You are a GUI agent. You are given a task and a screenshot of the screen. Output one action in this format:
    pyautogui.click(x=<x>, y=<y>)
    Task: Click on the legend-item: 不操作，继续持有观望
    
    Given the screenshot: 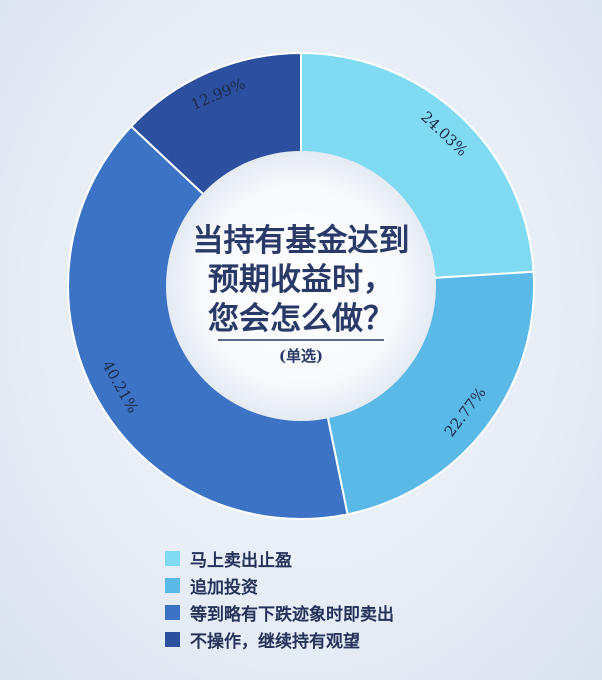 What is the action you would take?
    pyautogui.click(x=279, y=639)
    